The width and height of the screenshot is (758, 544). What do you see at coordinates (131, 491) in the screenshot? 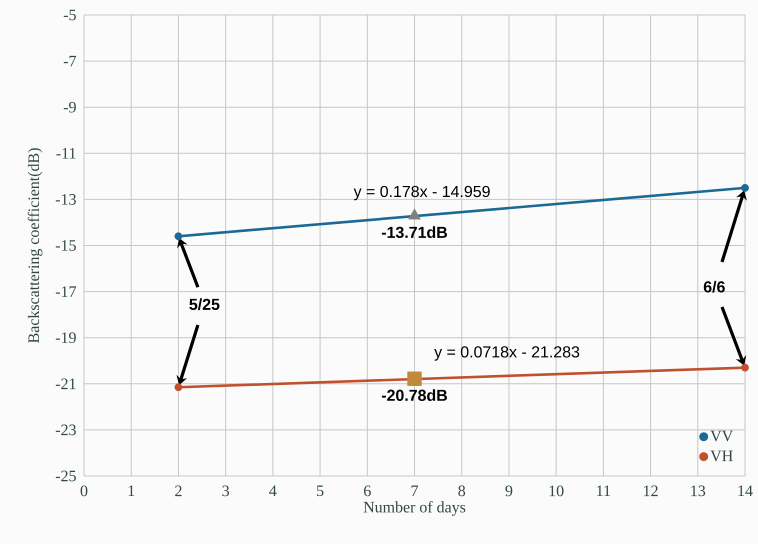
I see `x-tick-label: 1` at bounding box center [131, 491].